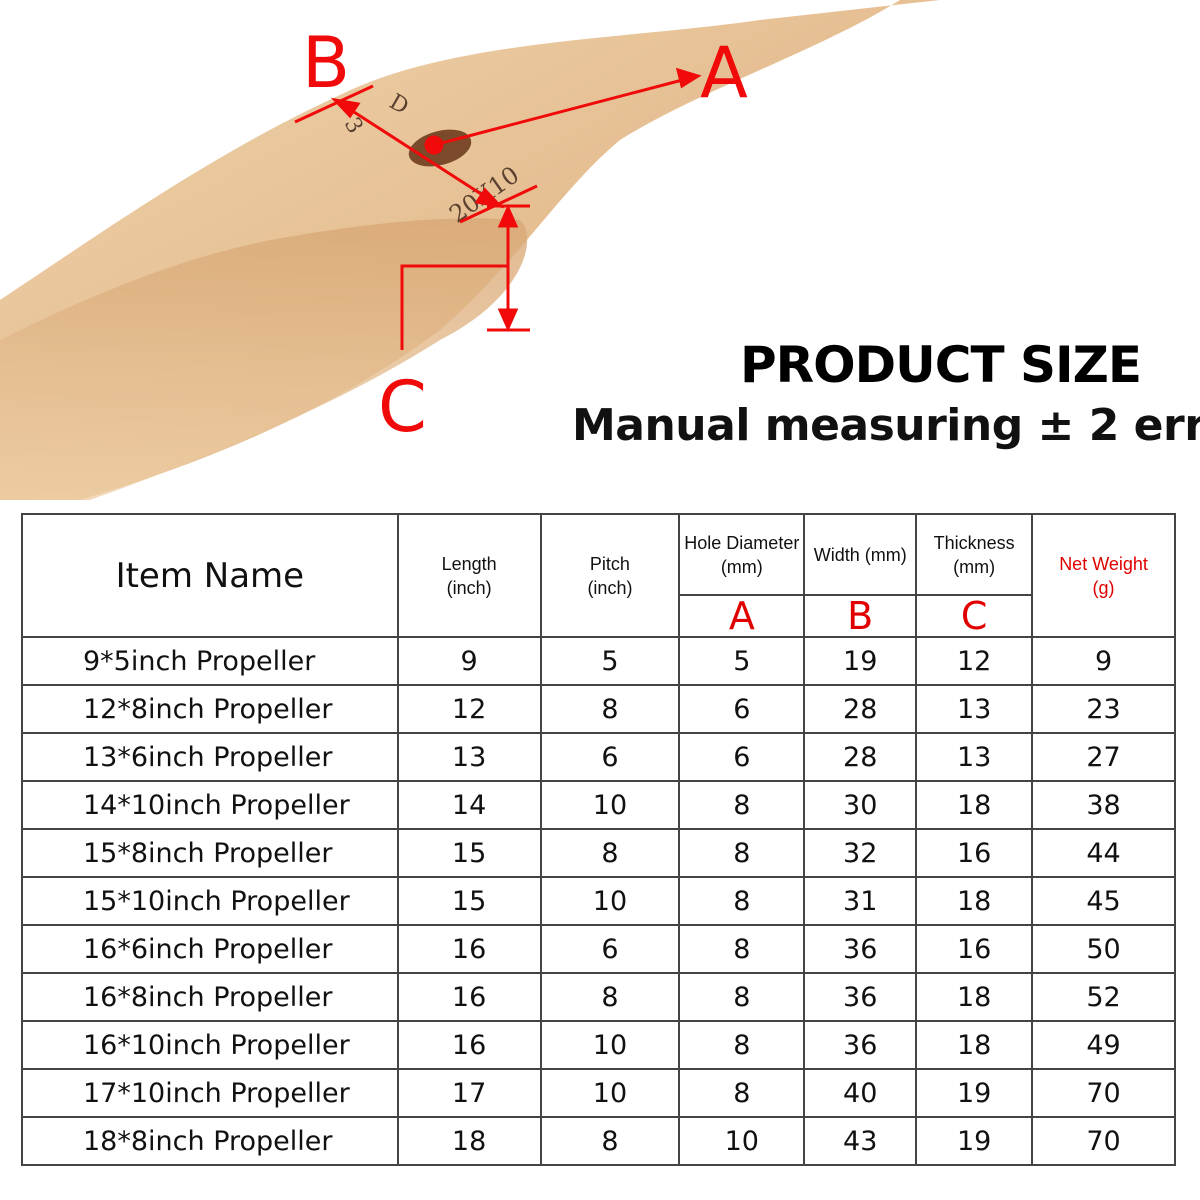 The width and height of the screenshot is (1200, 1200). I want to click on header-pitch: Pitch (inch), so click(610, 575).